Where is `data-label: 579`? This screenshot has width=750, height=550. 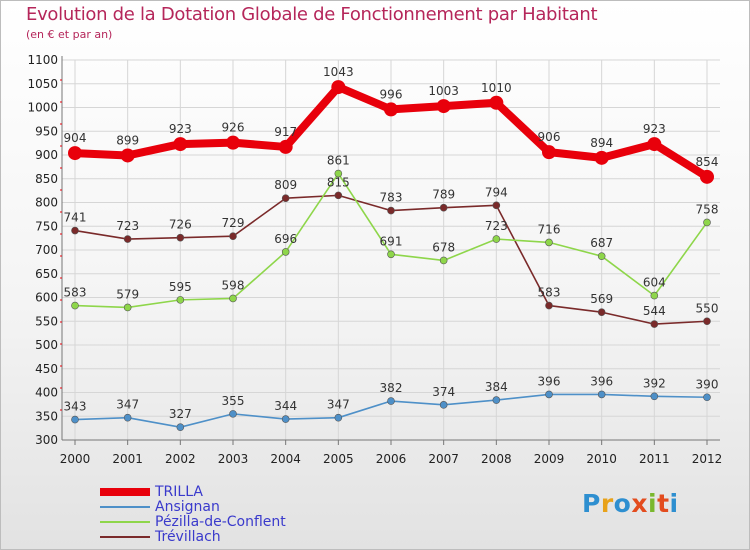 data-label: 579 is located at coordinates (127, 294).